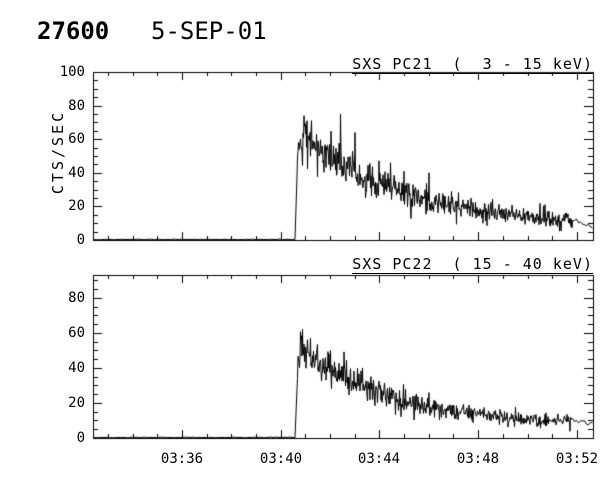  Describe the element at coordinates (72, 72) in the screenshot. I see `y-tick-label: 100` at that location.